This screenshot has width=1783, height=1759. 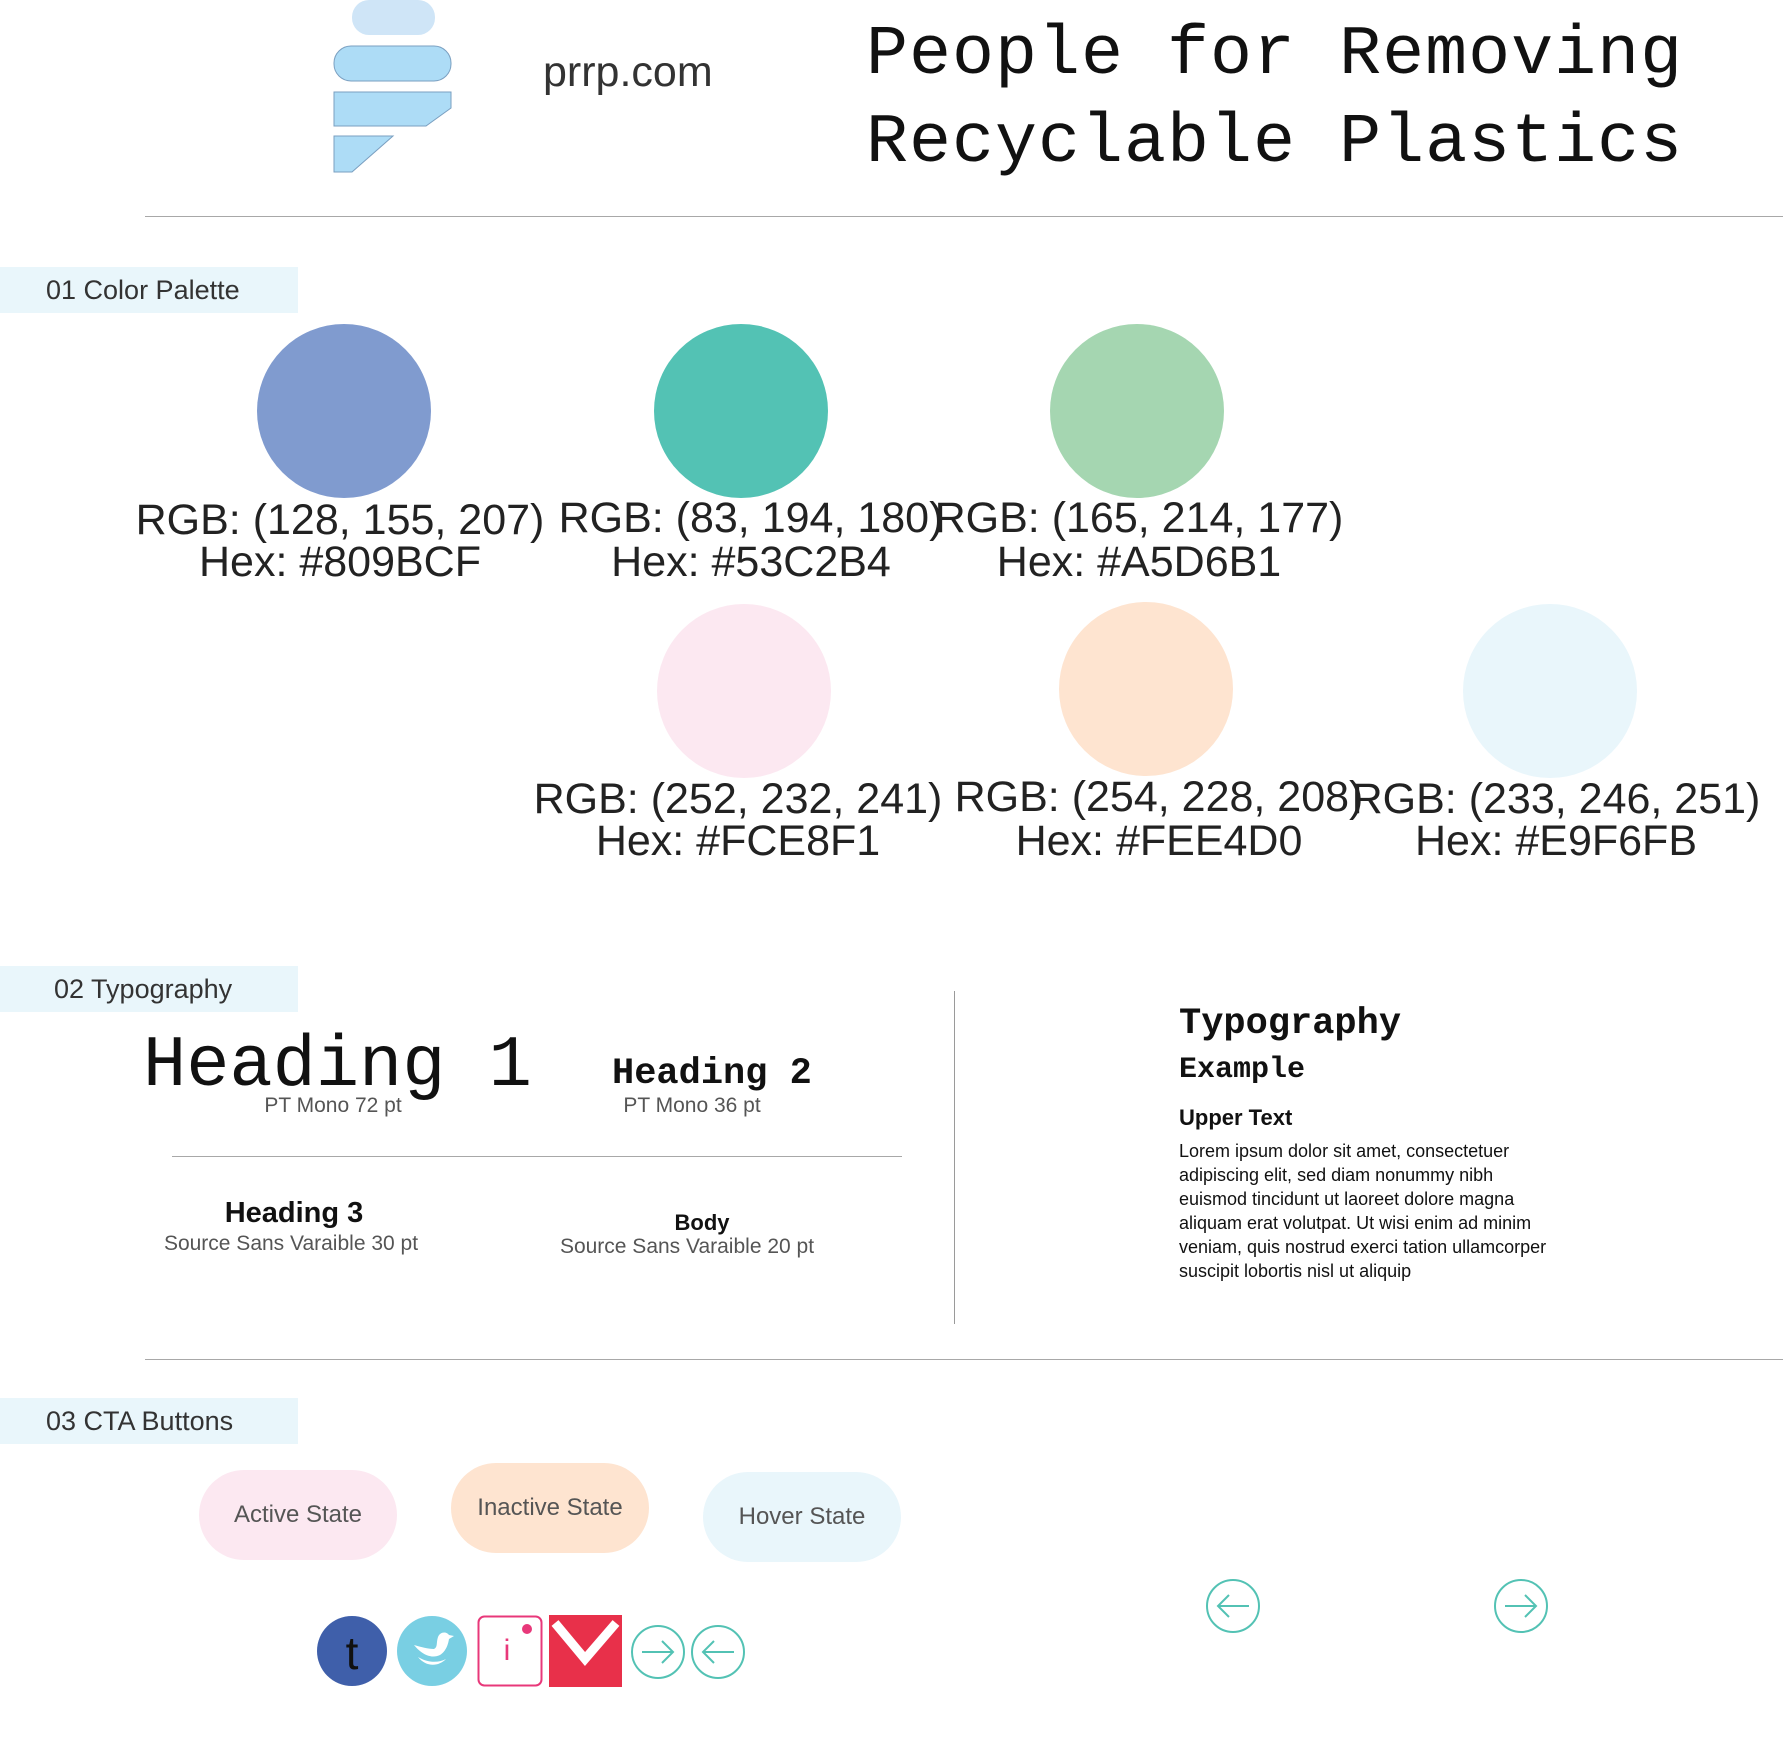 I want to click on typography-example-title: Typography, so click(x=1290, y=1024).